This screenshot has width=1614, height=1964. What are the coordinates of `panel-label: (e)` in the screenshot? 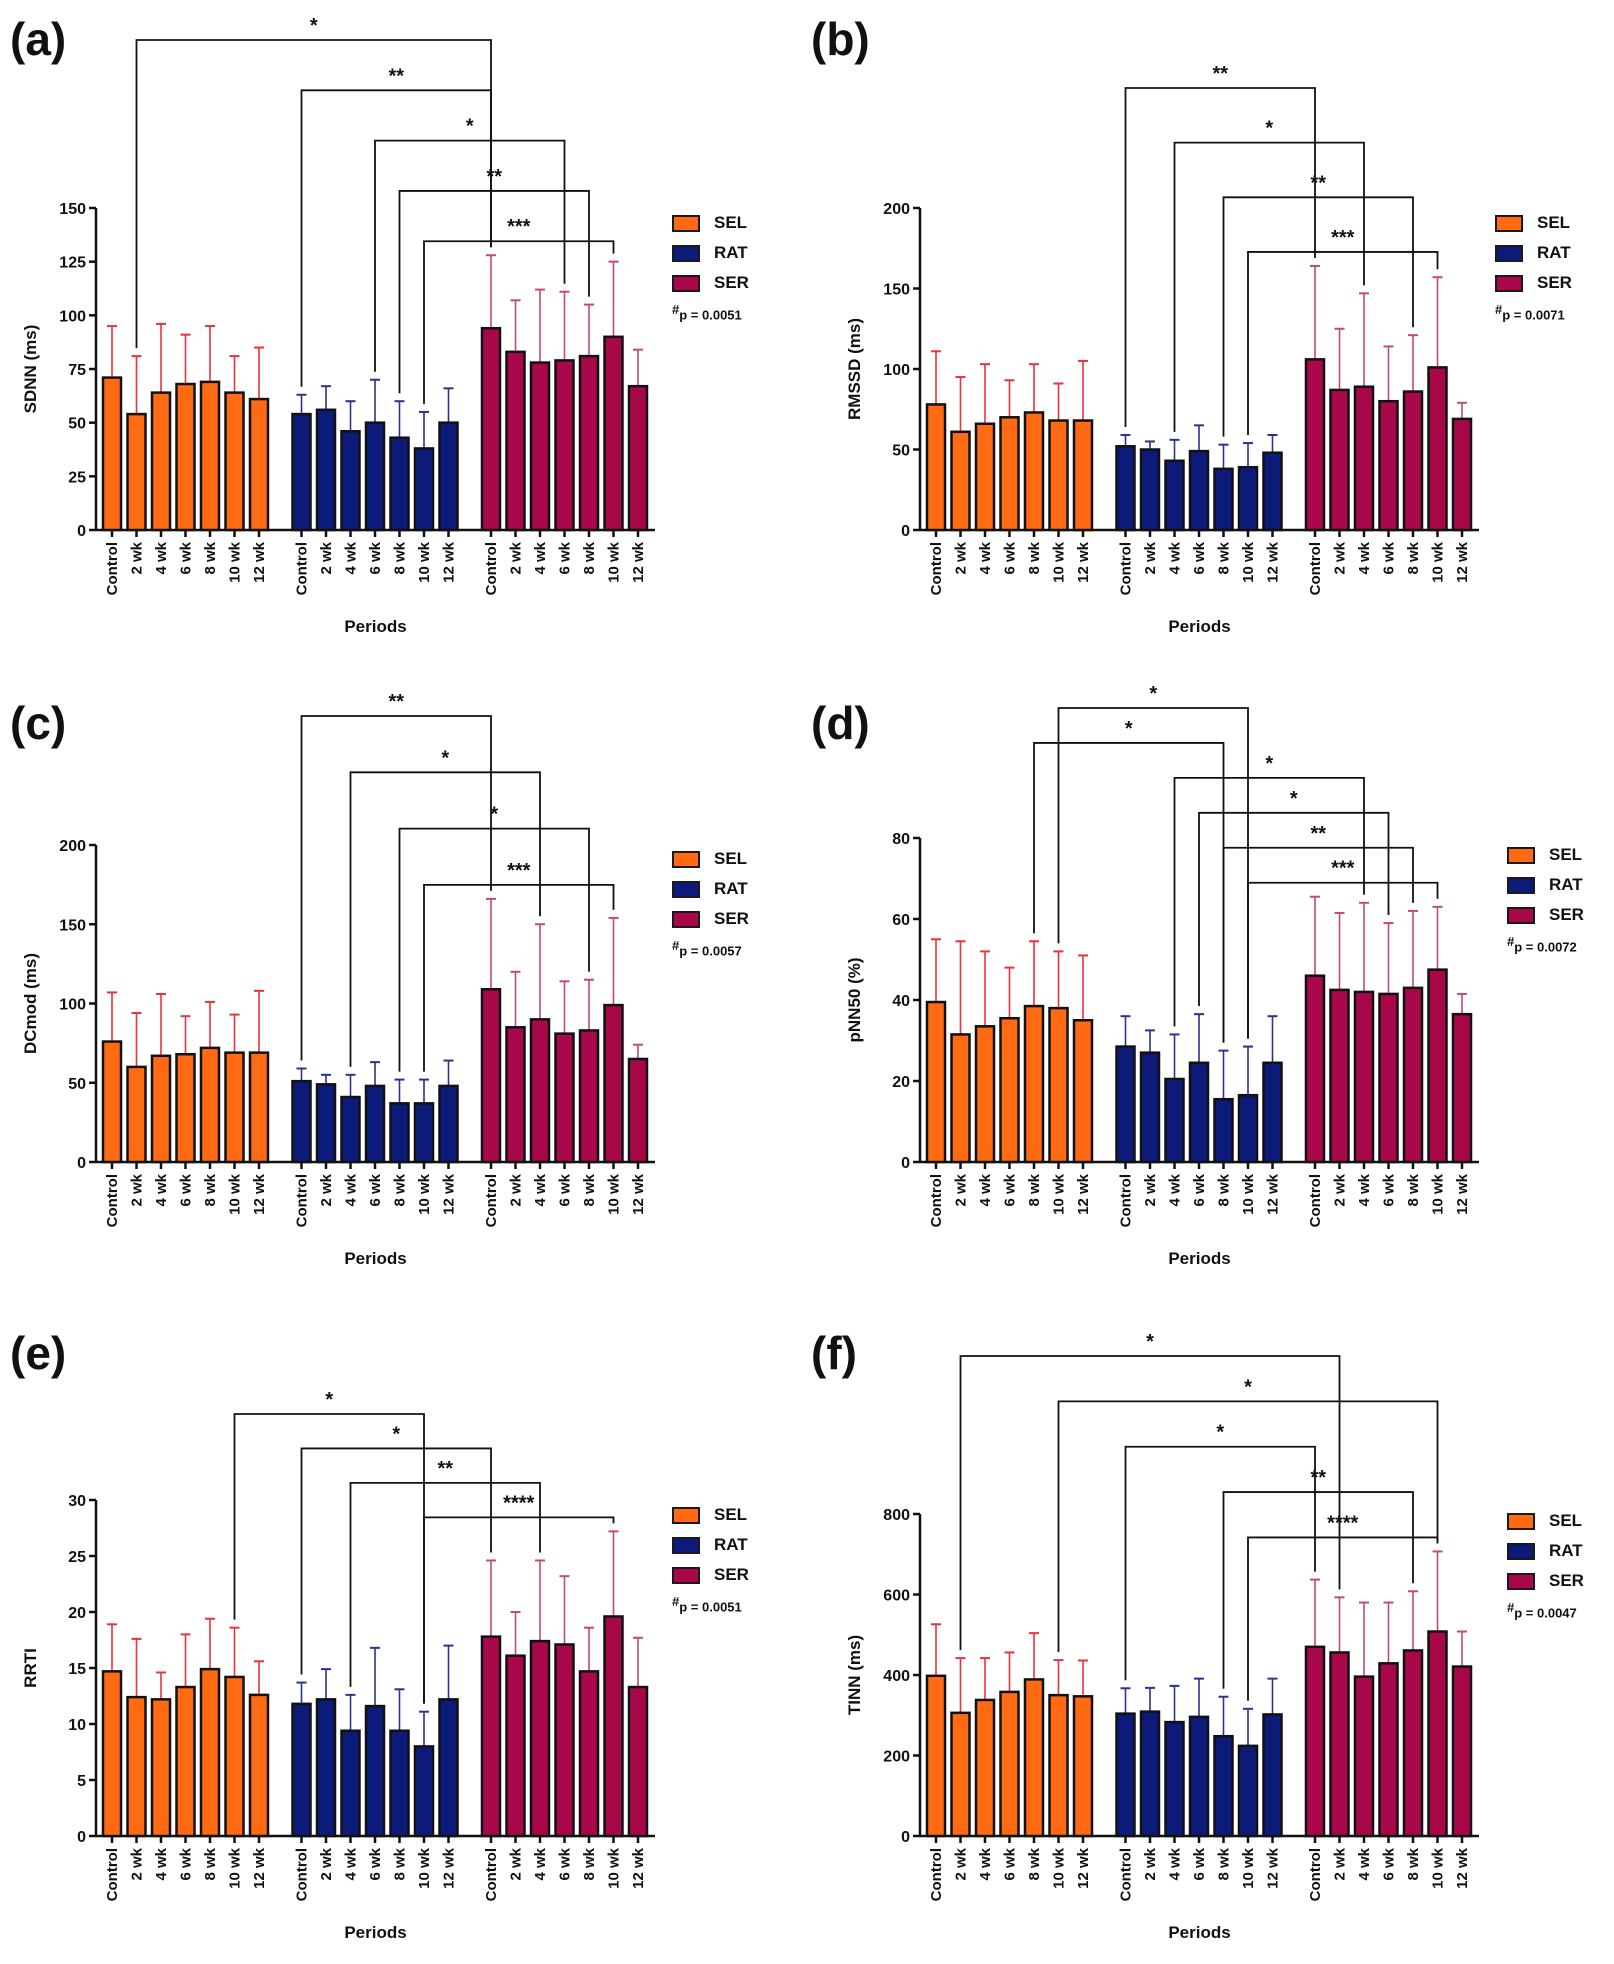 It's located at (38, 1353).